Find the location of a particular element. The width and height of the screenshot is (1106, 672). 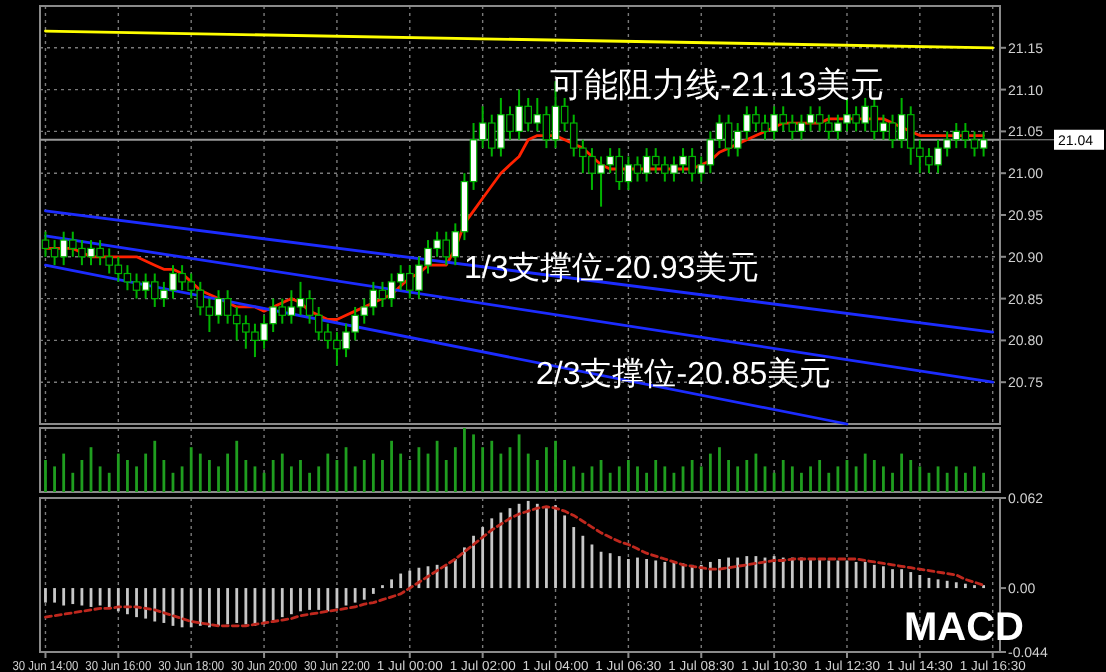

annotation: 可能阻力线-21.13美元 is located at coordinates (717, 85).